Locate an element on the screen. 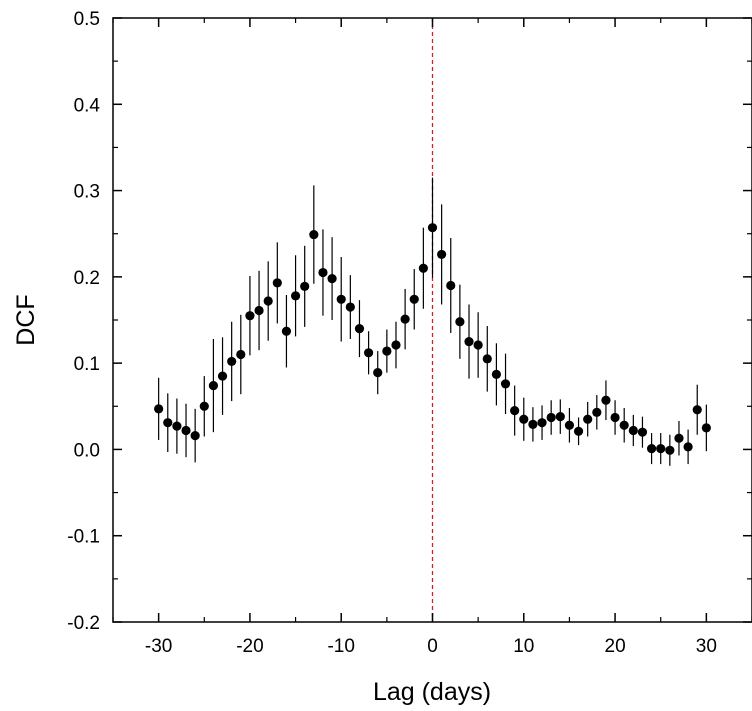  y-tick-label: 0.1 is located at coordinates (87, 364).